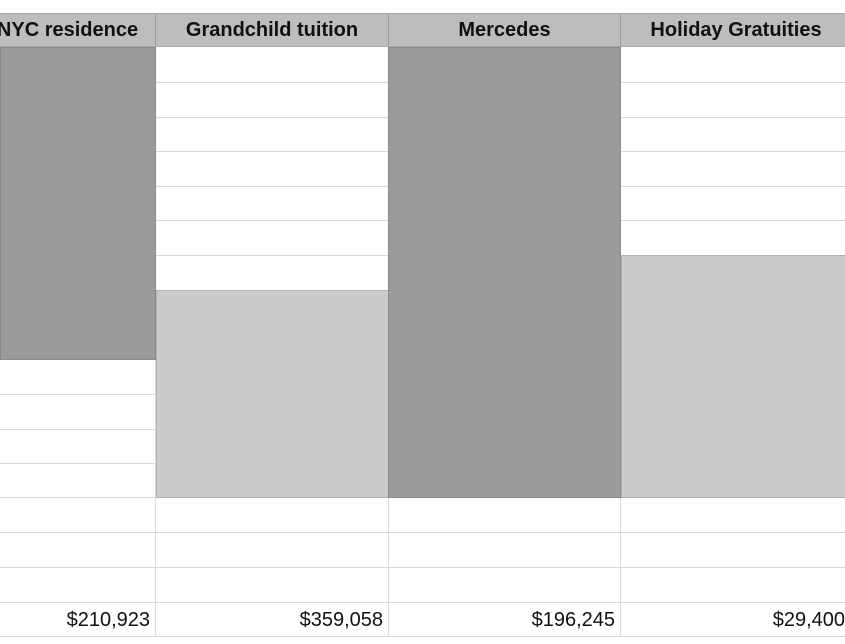 This screenshot has width=845, height=644. What do you see at coordinates (733, 376) in the screenshot?
I see `holiday-gratuities-shaded-block` at bounding box center [733, 376].